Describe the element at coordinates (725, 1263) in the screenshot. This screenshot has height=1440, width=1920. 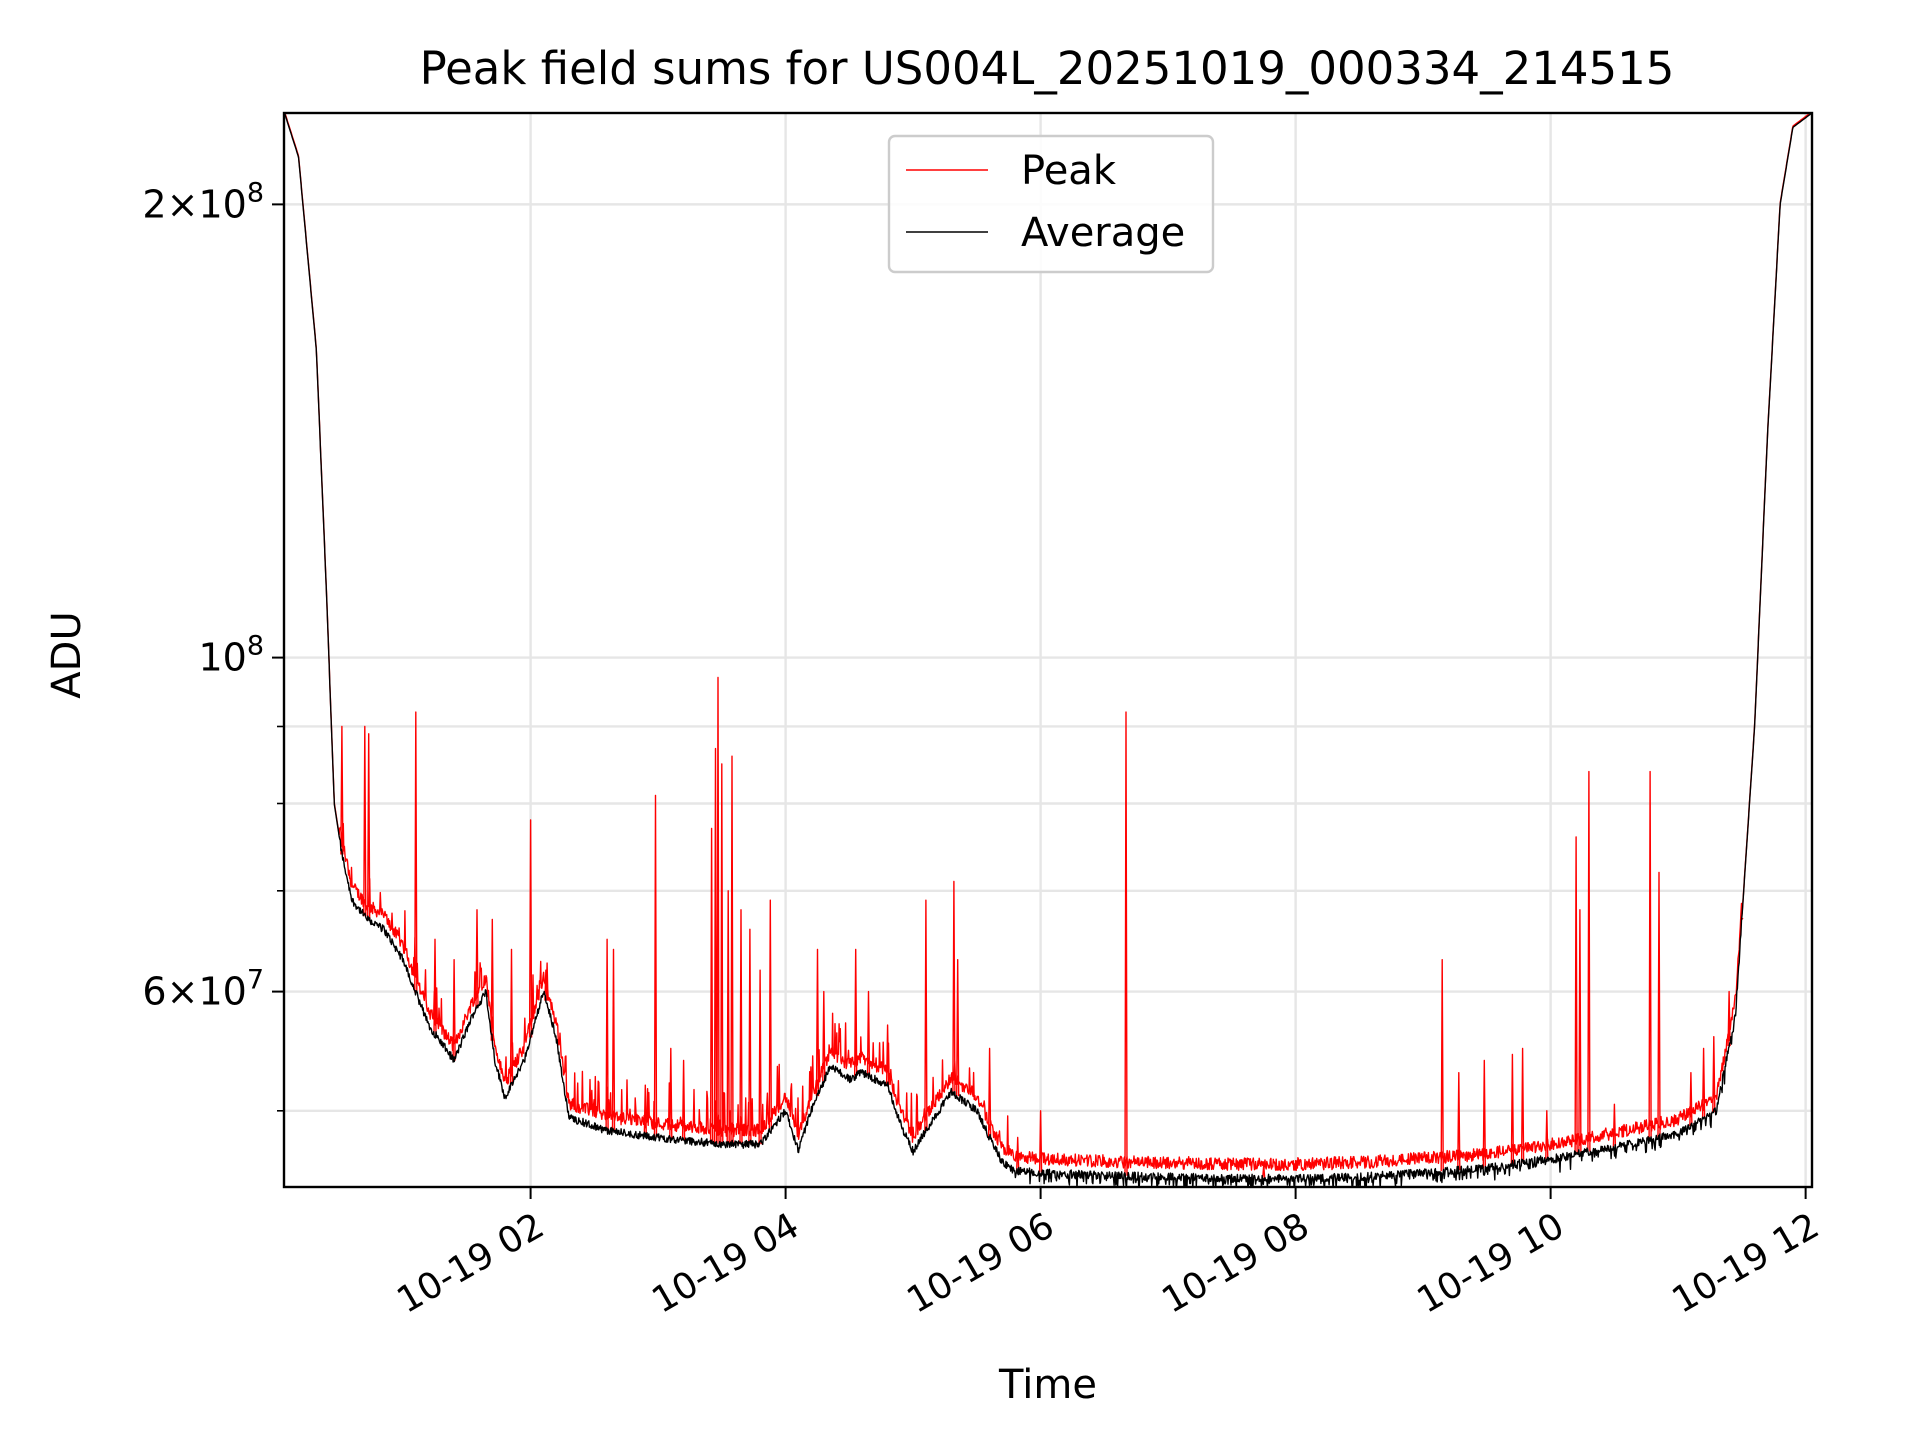
I see `x-tick-label: 10-19 04` at that location.